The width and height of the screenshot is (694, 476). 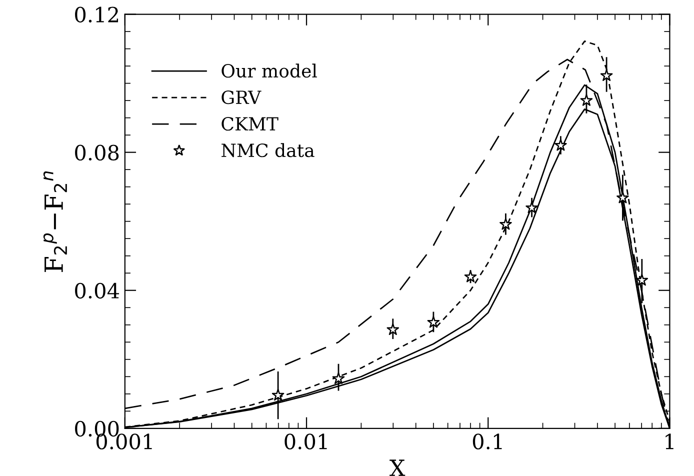 I want to click on x-tick-label: 0.1, so click(x=487, y=442).